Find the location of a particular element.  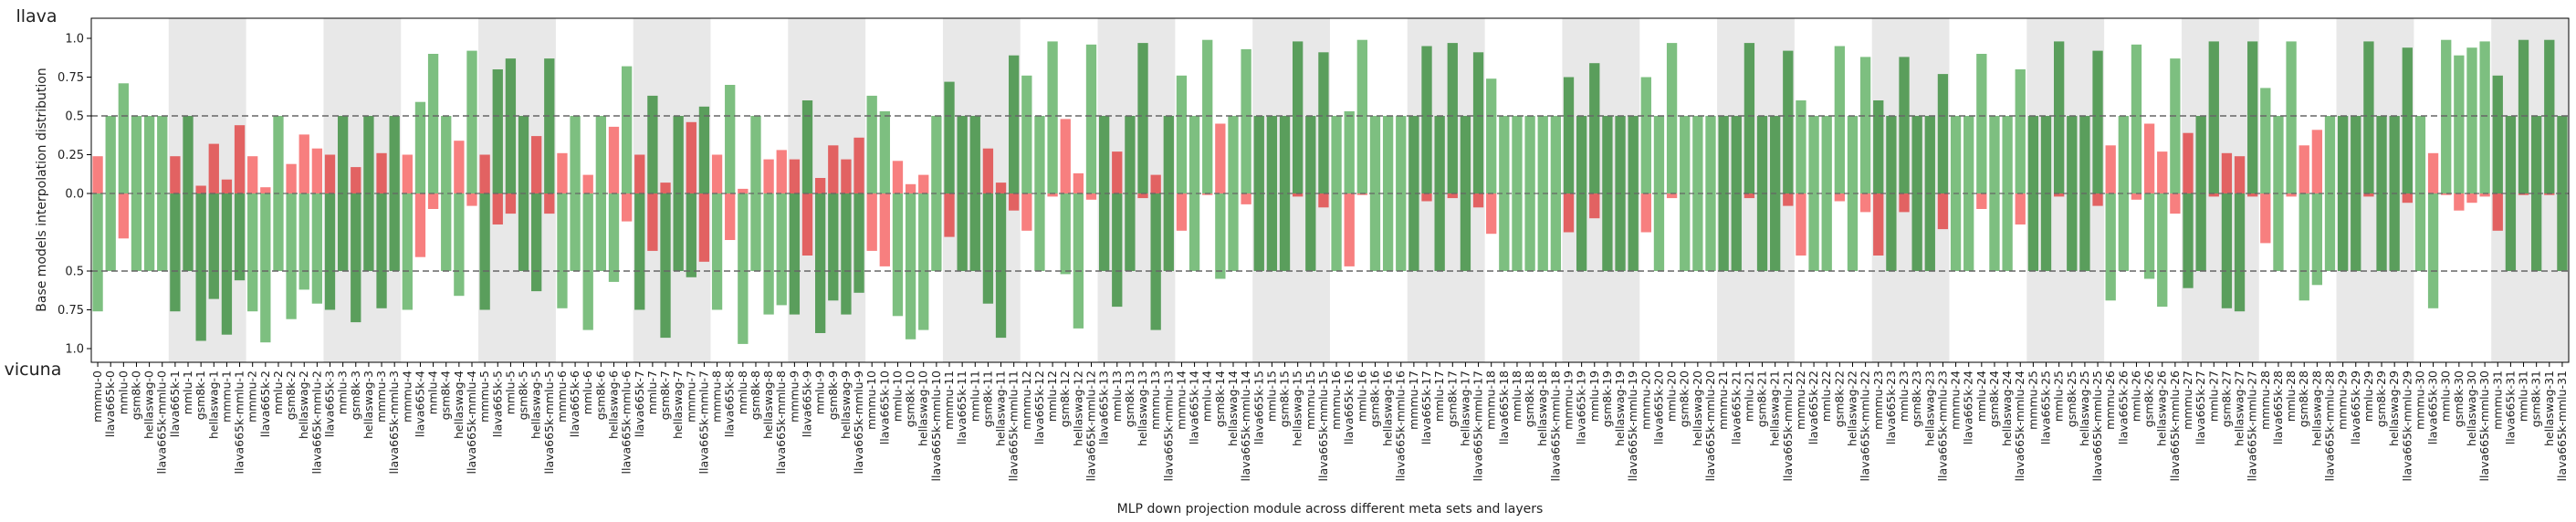

x-tick-label-mmlu-21: mmlu-21 is located at coordinates (1748, 396).